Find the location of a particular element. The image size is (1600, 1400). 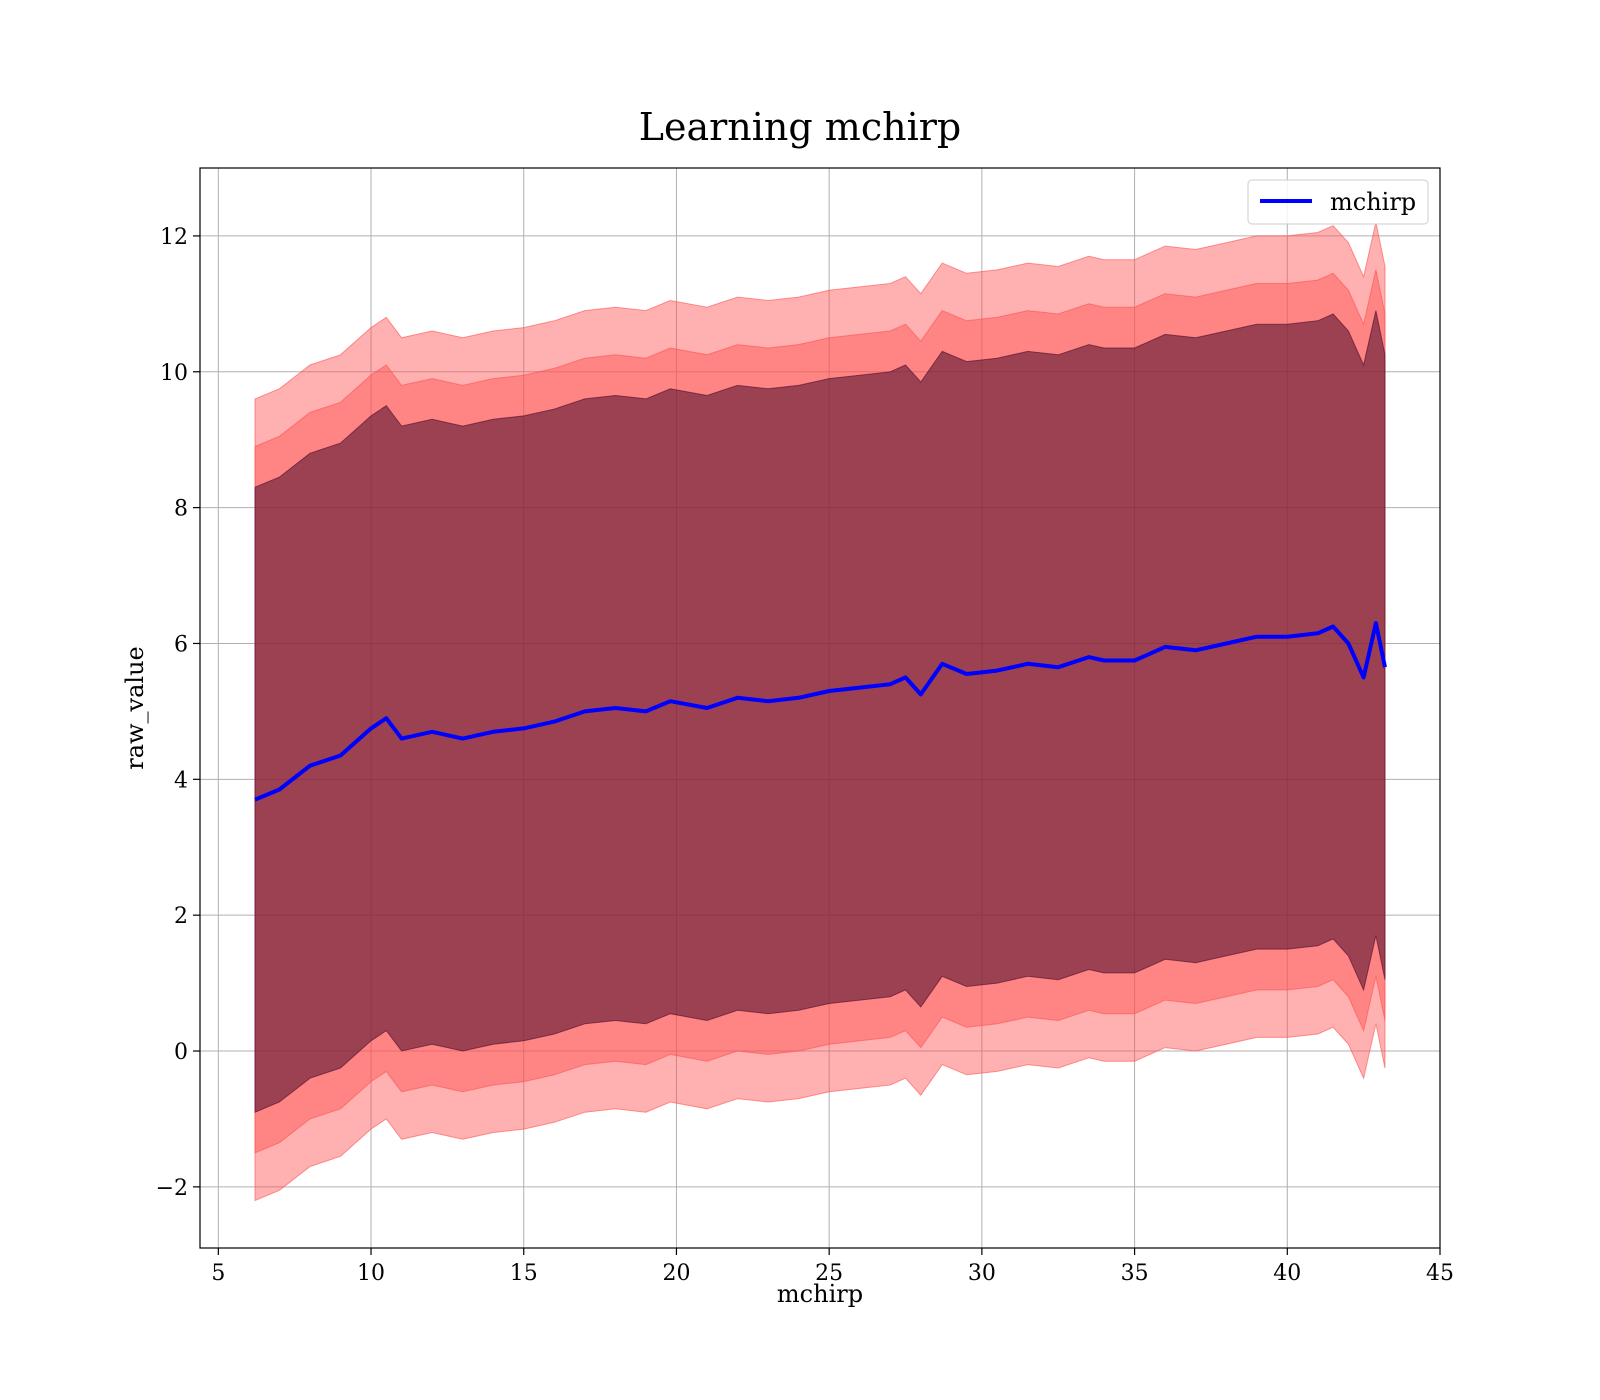

chart-title: Learning mchirp is located at coordinates (800, 127).